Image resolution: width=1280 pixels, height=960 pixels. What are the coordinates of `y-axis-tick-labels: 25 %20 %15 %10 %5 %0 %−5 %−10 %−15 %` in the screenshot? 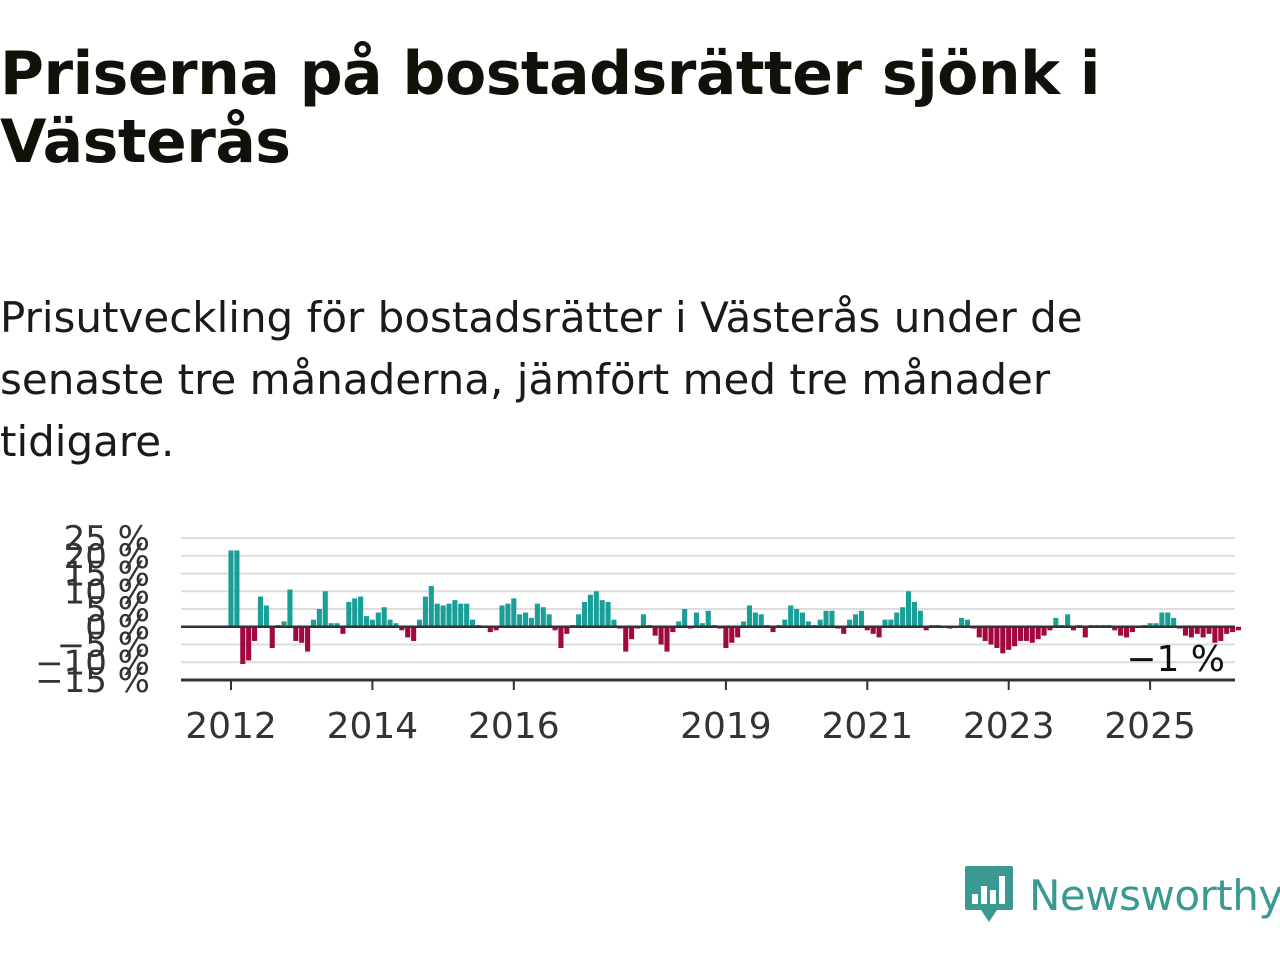 It's located at (92, 610).